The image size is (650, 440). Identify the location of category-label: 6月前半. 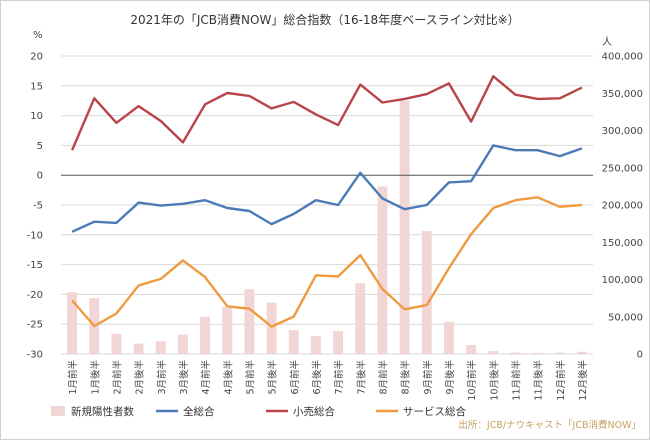
(295, 377).